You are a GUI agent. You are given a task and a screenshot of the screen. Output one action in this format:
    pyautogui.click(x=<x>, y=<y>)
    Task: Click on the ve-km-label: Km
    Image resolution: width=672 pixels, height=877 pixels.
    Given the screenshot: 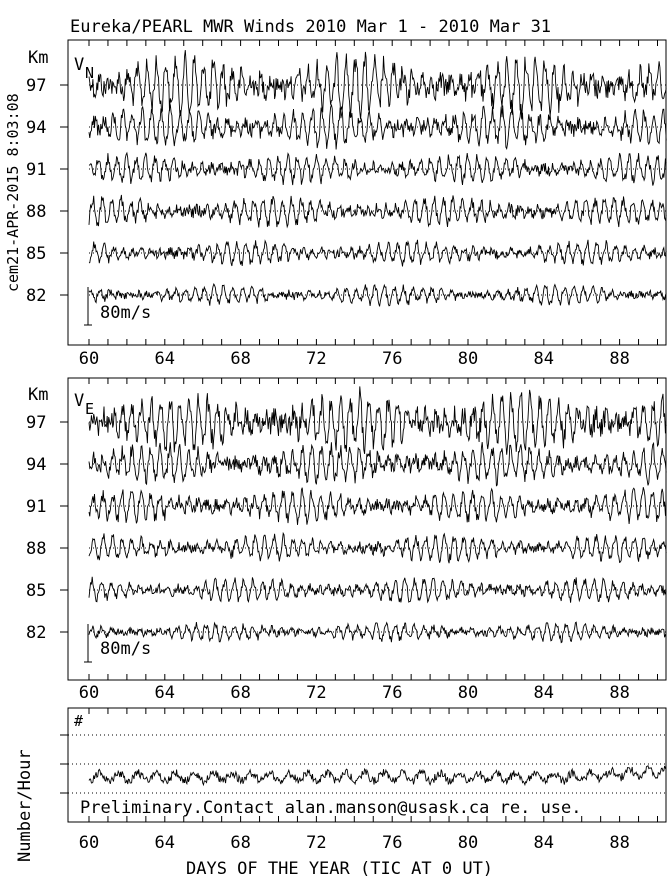 What is the action you would take?
    pyautogui.click(x=38, y=395)
    